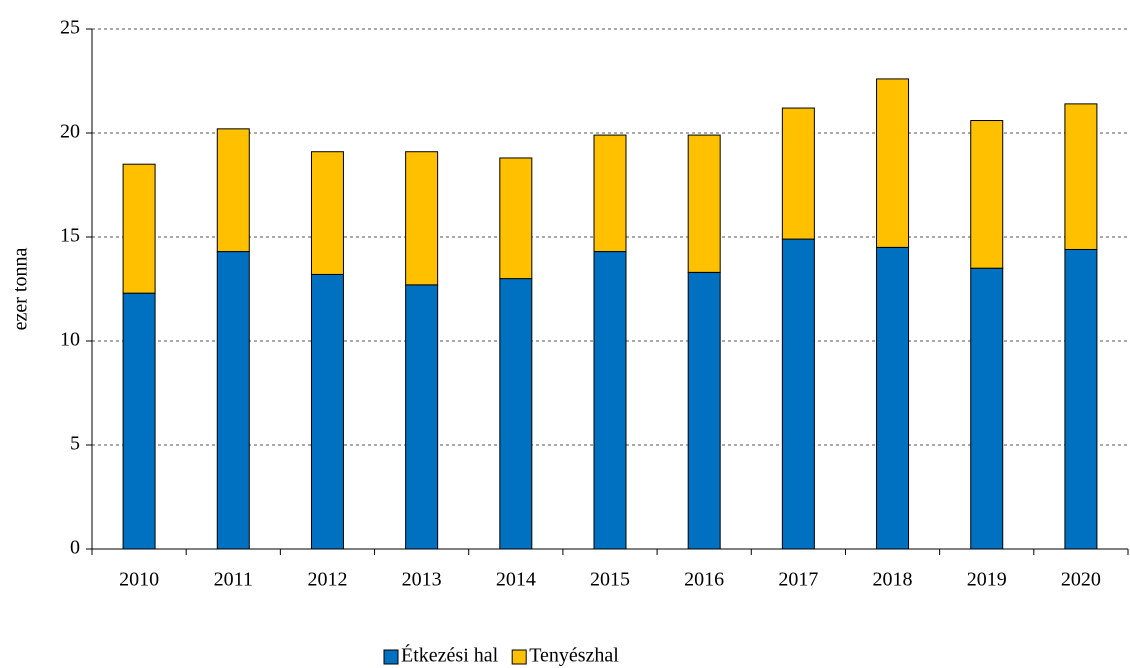  Describe the element at coordinates (893, 580) in the screenshot. I see `x-tick-label: 2018` at that location.